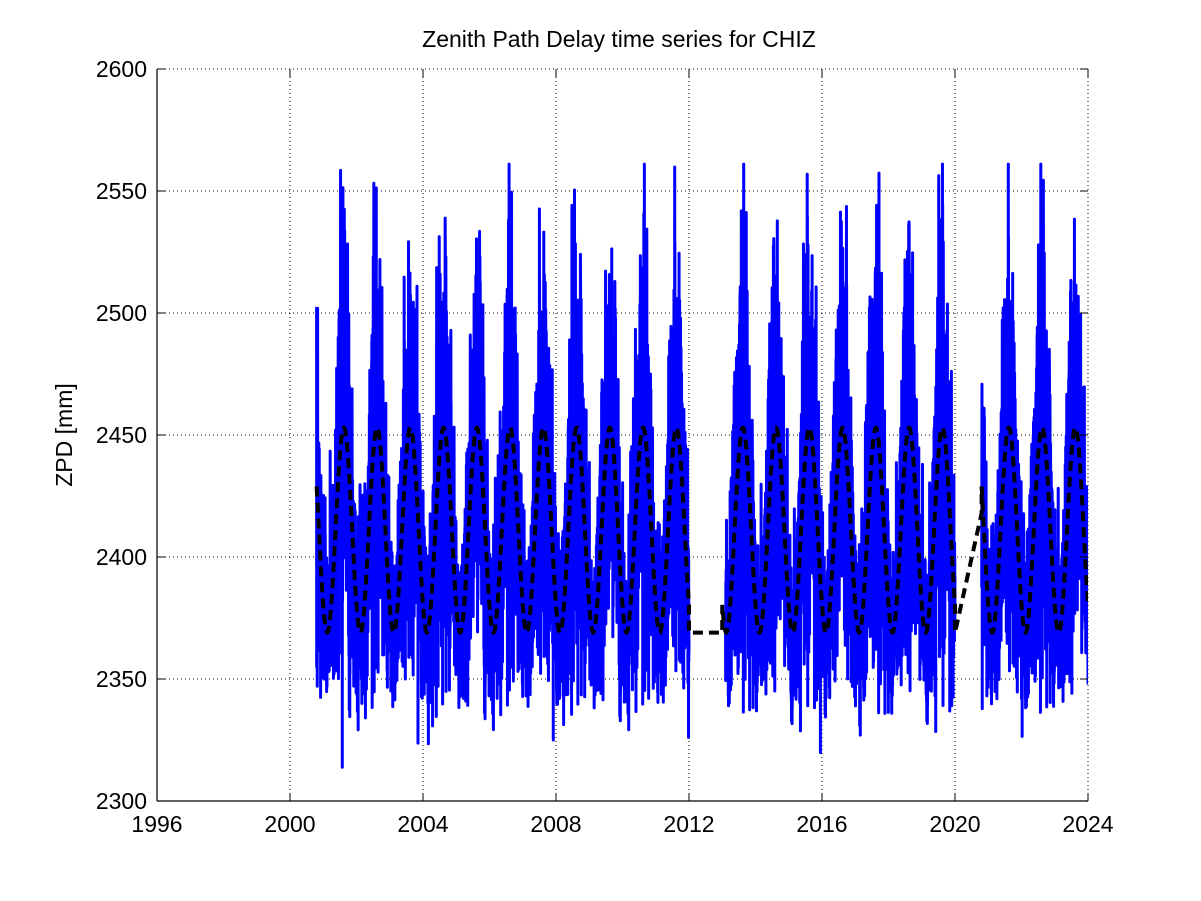 The width and height of the screenshot is (1201, 901). What do you see at coordinates (121, 679) in the screenshot?
I see `y-tick-label: 2350` at bounding box center [121, 679].